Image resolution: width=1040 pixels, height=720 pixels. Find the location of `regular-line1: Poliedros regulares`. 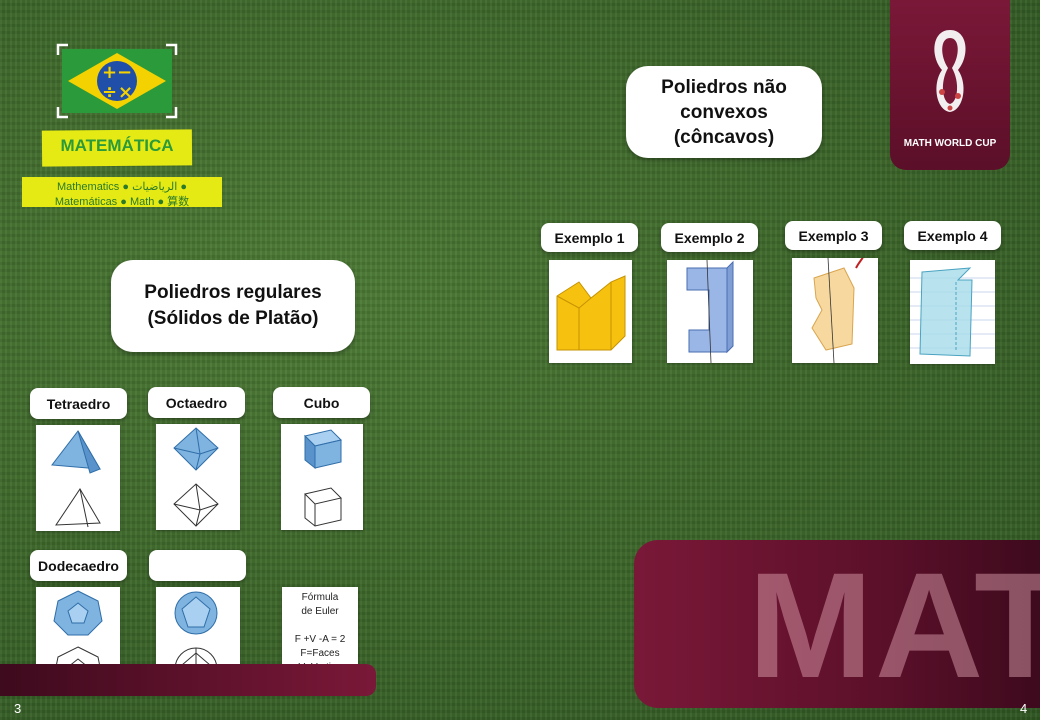

regular-line1: Poliedros regulares is located at coordinates (233, 292).